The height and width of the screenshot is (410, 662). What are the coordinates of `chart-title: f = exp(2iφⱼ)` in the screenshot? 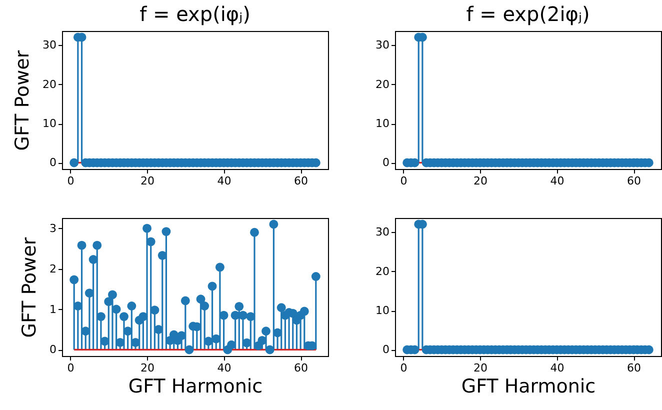 It's located at (528, 14).